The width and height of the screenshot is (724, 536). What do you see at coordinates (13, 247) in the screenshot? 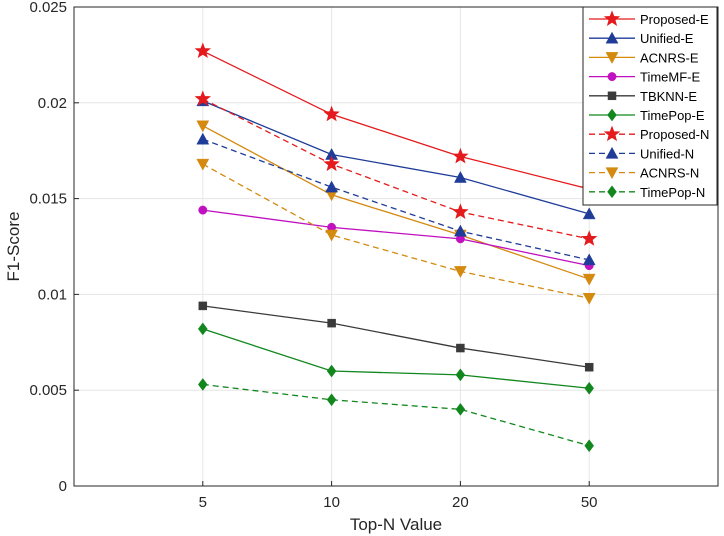
I see `y-axis-label: F1-Score` at bounding box center [13, 247].